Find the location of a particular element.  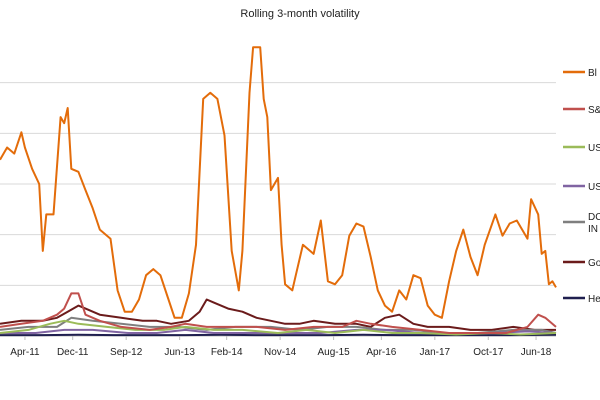

x-tick-label: Jun-13 is located at coordinates (179, 352).